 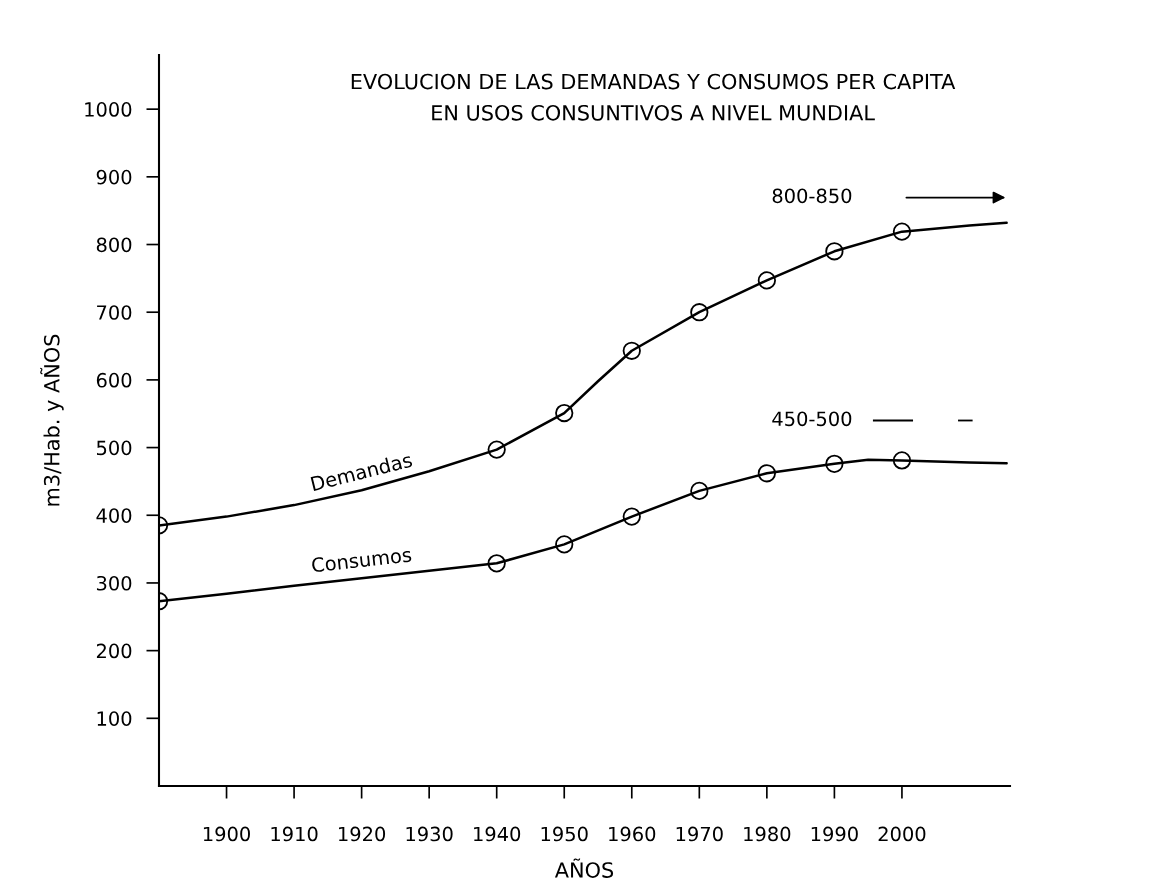 What do you see at coordinates (812, 196) in the screenshot?
I see `annotation: 800-850` at bounding box center [812, 196].